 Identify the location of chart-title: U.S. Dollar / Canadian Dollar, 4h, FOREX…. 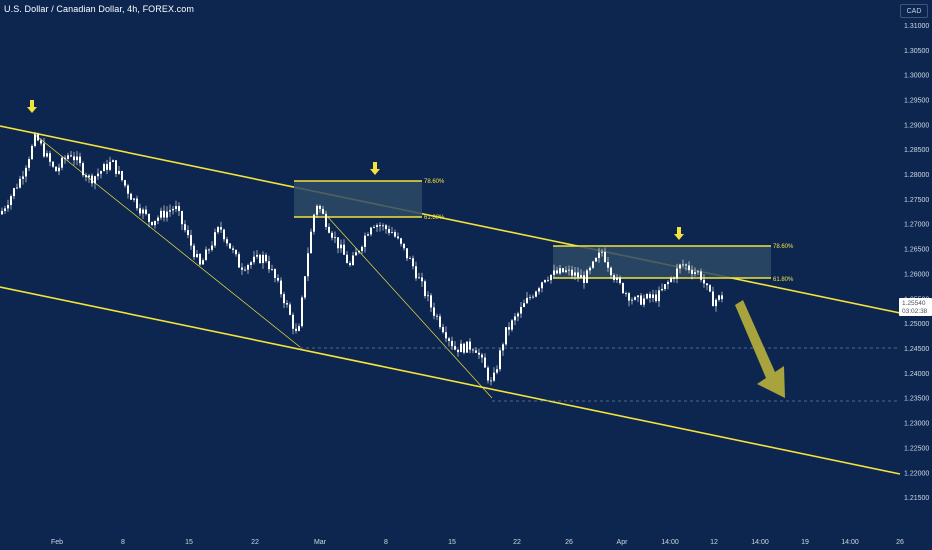
(99, 9).